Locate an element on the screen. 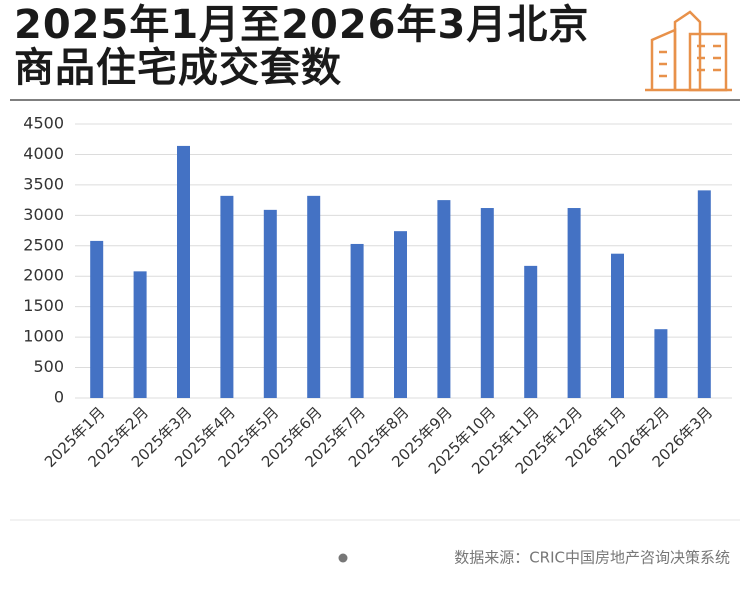 The height and width of the screenshot is (597, 740). y-tick-label: 0 is located at coordinates (59, 397).